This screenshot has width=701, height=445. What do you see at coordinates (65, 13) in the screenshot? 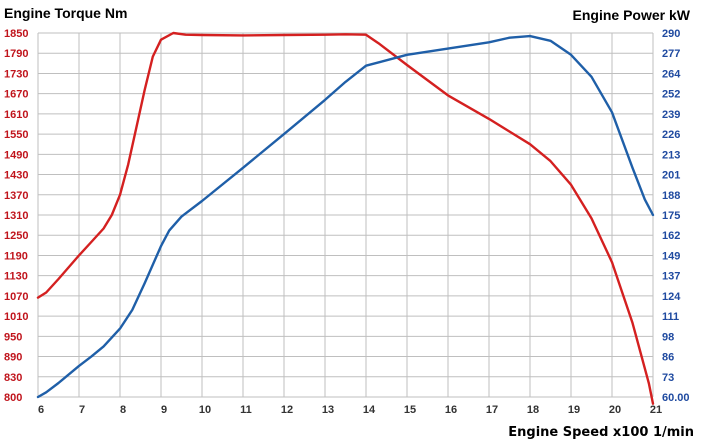
I see `left-axis-title: Engine Torque Nm` at bounding box center [65, 13].